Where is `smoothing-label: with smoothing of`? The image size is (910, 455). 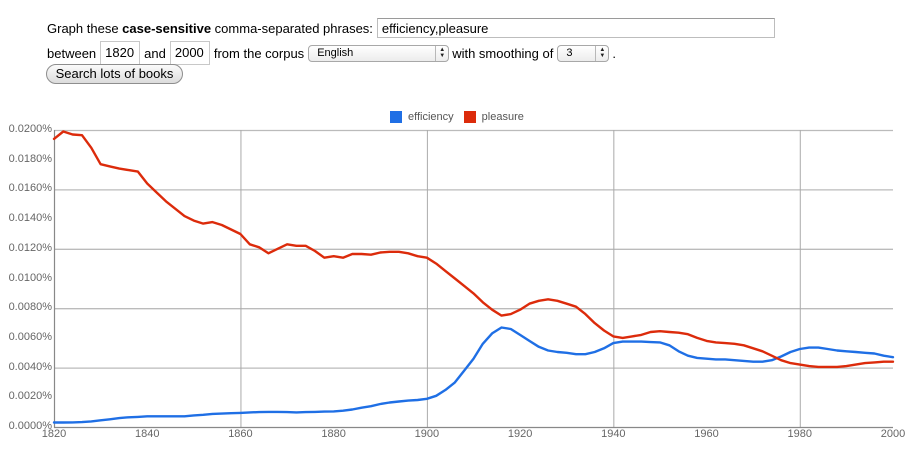 smoothing-label: with smoothing of is located at coordinates (503, 53).